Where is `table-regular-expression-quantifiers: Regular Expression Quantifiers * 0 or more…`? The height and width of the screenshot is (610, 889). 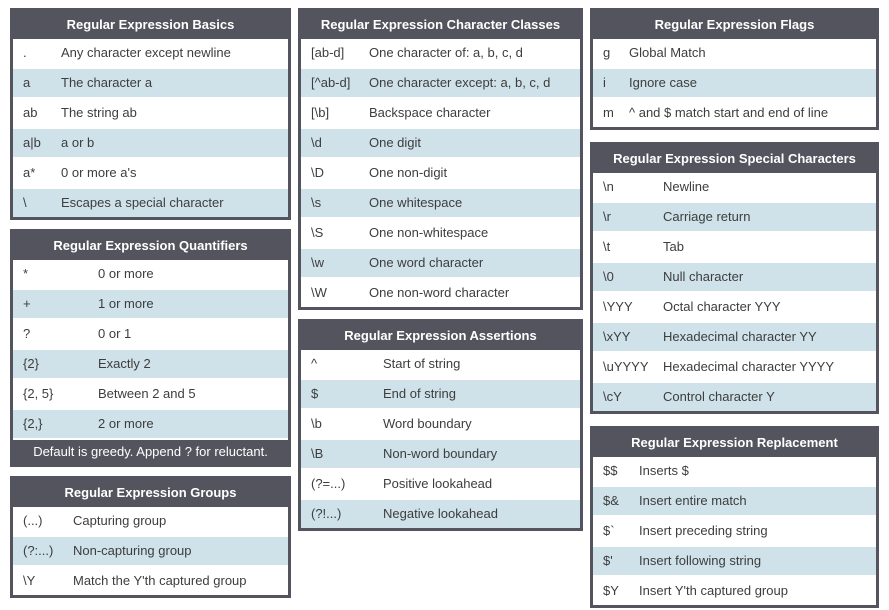
table-regular-expression-quantifiers: Regular Expression Quantifiers * 0 or more… is located at coordinates (150, 348).